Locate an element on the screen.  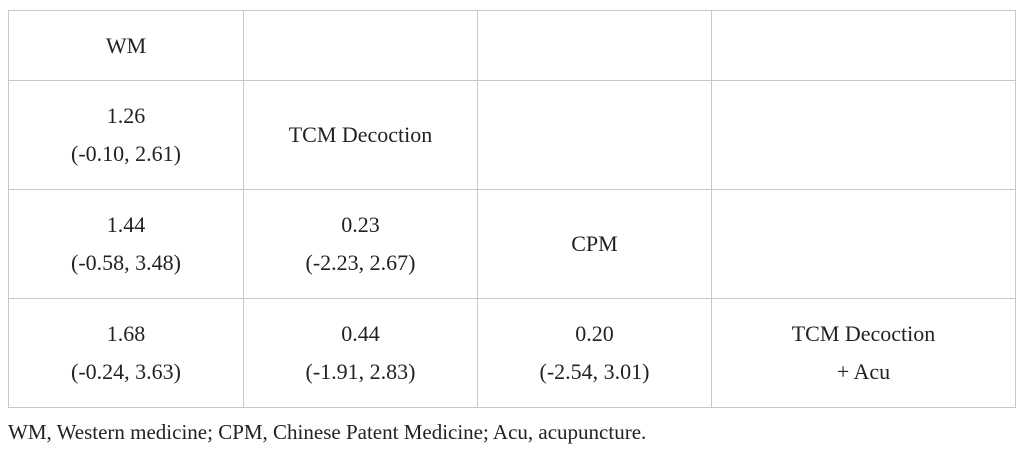
cell-text: 1.26 is located at coordinates (126, 115).